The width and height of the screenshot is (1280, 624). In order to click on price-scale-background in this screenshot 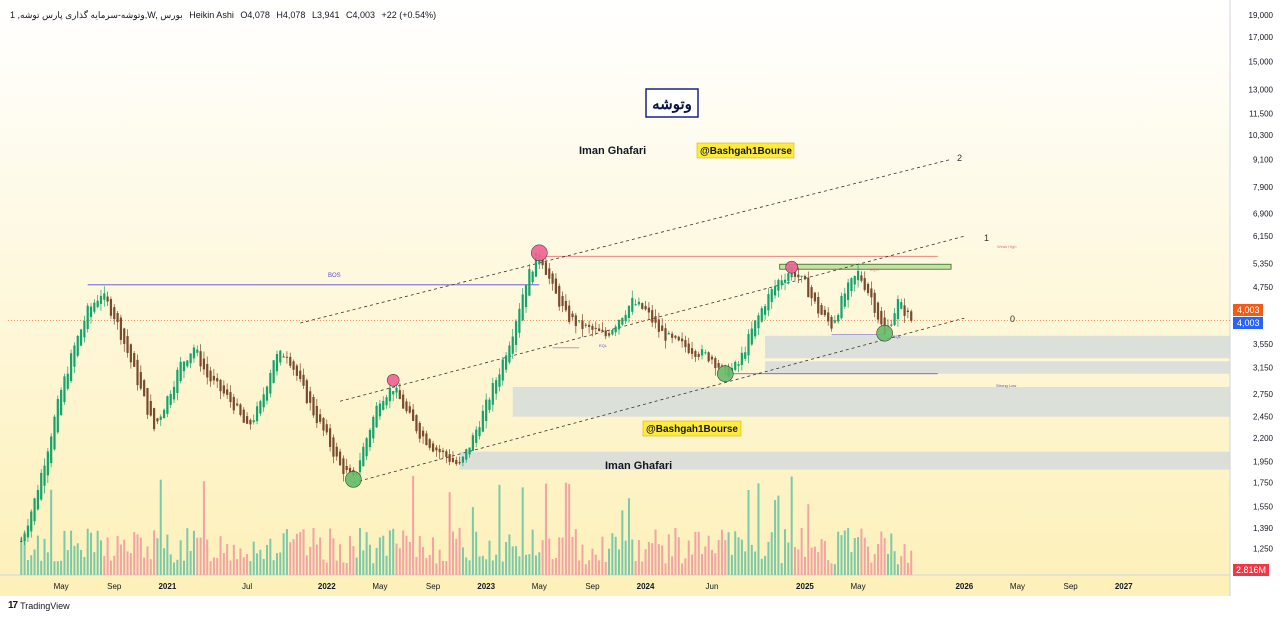, I will do `click(1255, 298)`.